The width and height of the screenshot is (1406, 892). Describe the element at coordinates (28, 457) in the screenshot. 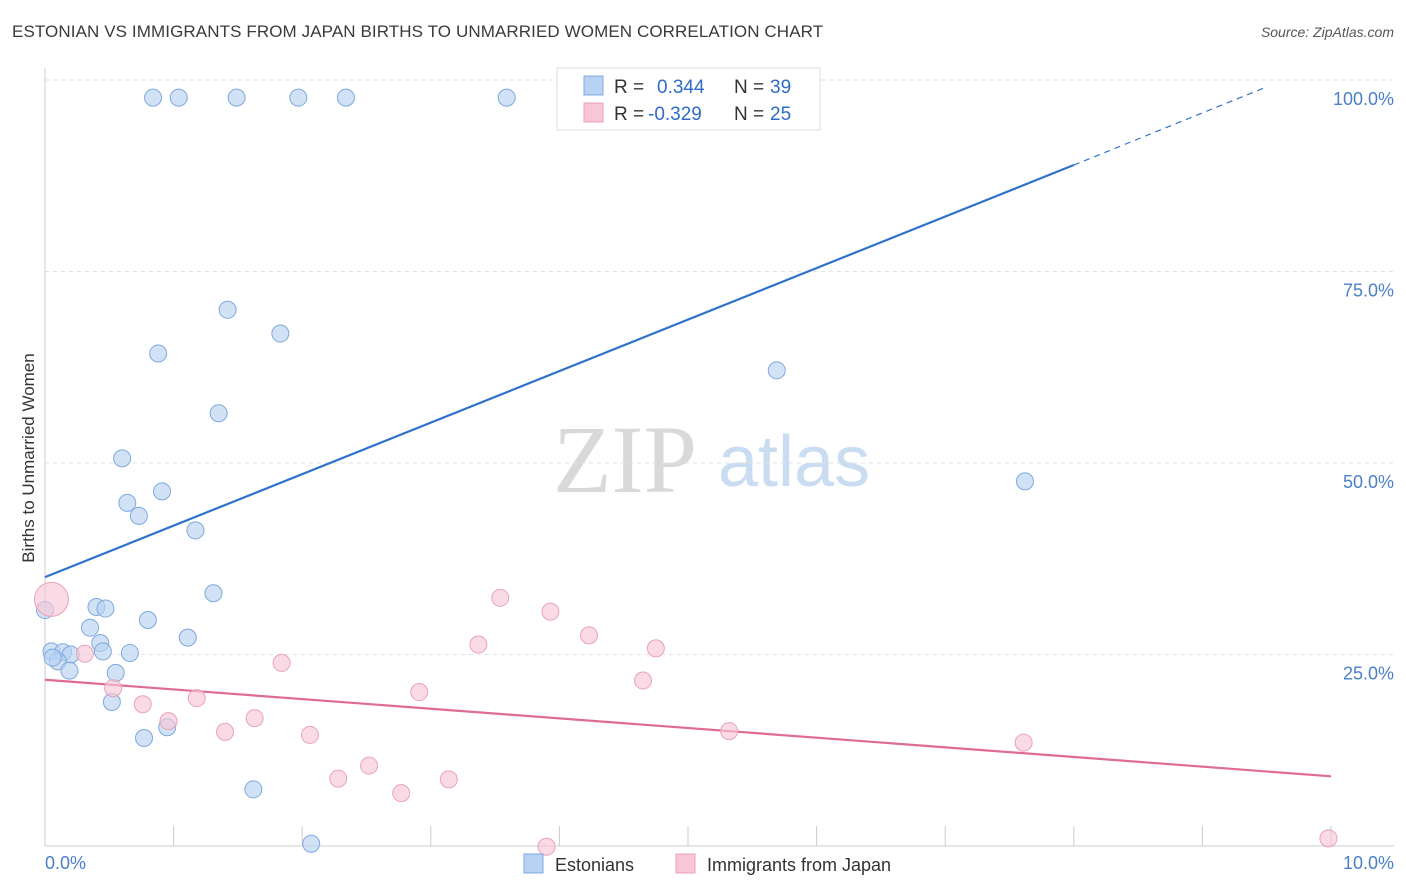

I see `y-axis-label: Births to Unmarried Women` at that location.